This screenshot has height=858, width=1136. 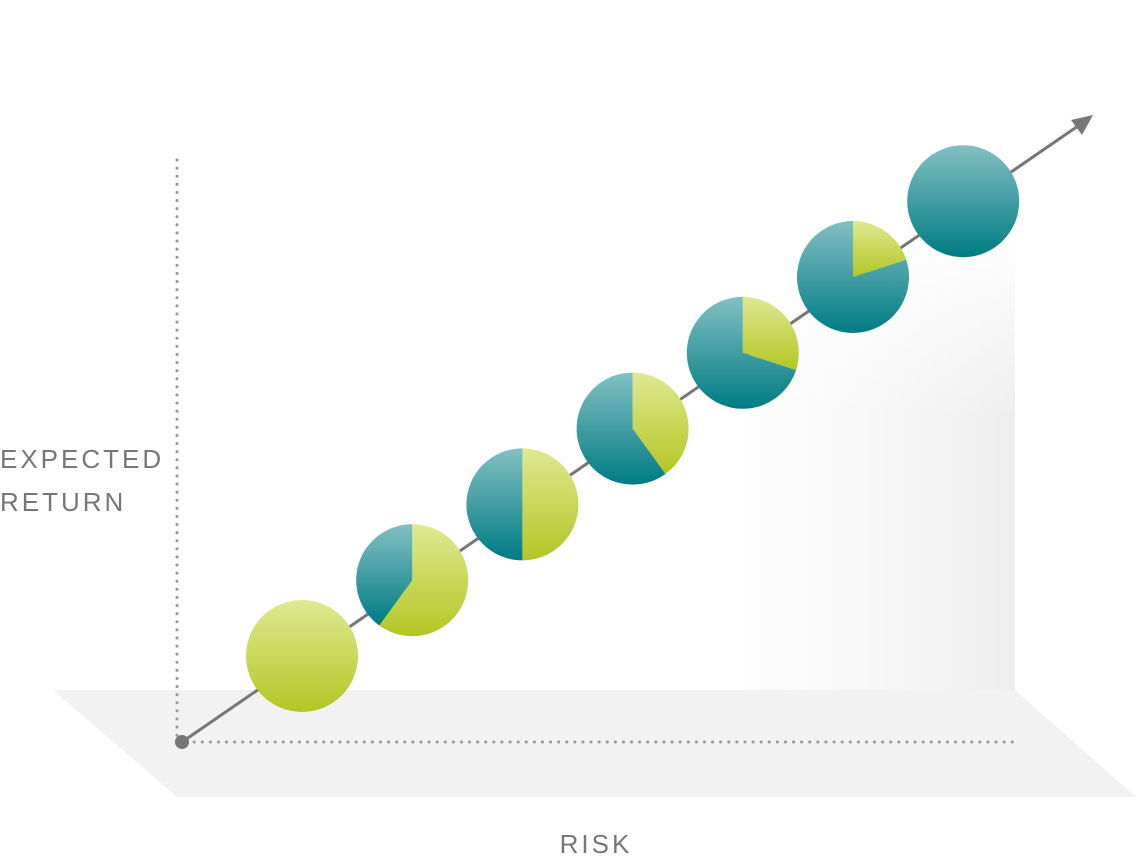 What do you see at coordinates (596, 843) in the screenshot?
I see `x-axis-label: RISK` at bounding box center [596, 843].